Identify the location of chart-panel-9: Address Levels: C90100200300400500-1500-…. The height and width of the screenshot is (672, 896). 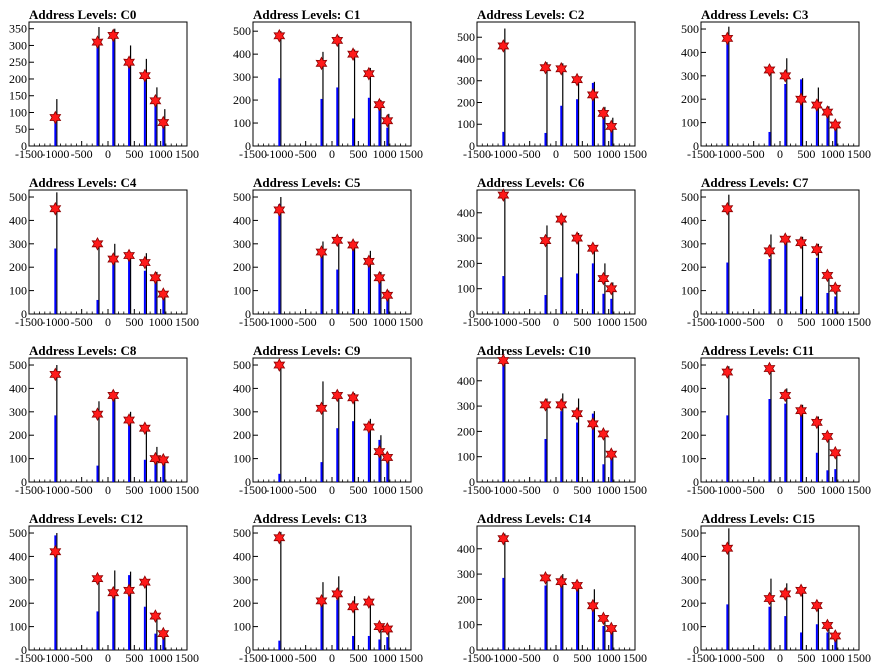
(328, 420).